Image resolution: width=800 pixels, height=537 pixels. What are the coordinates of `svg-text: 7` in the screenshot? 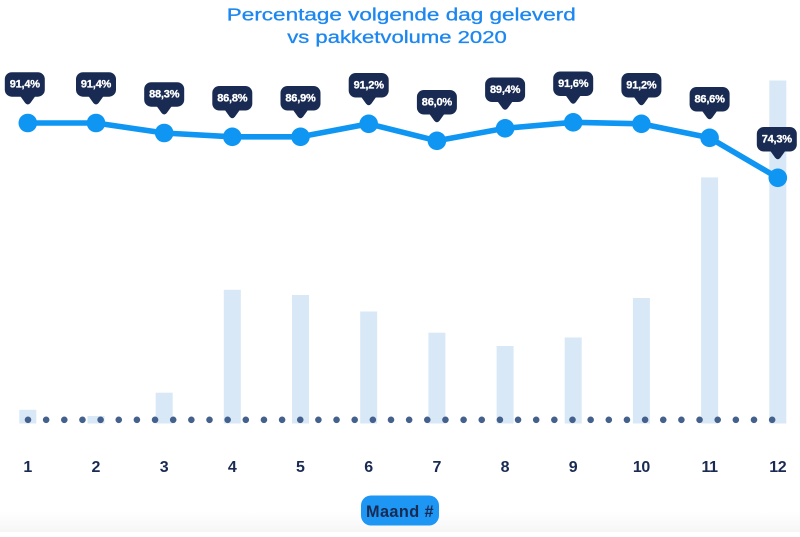 It's located at (436, 467).